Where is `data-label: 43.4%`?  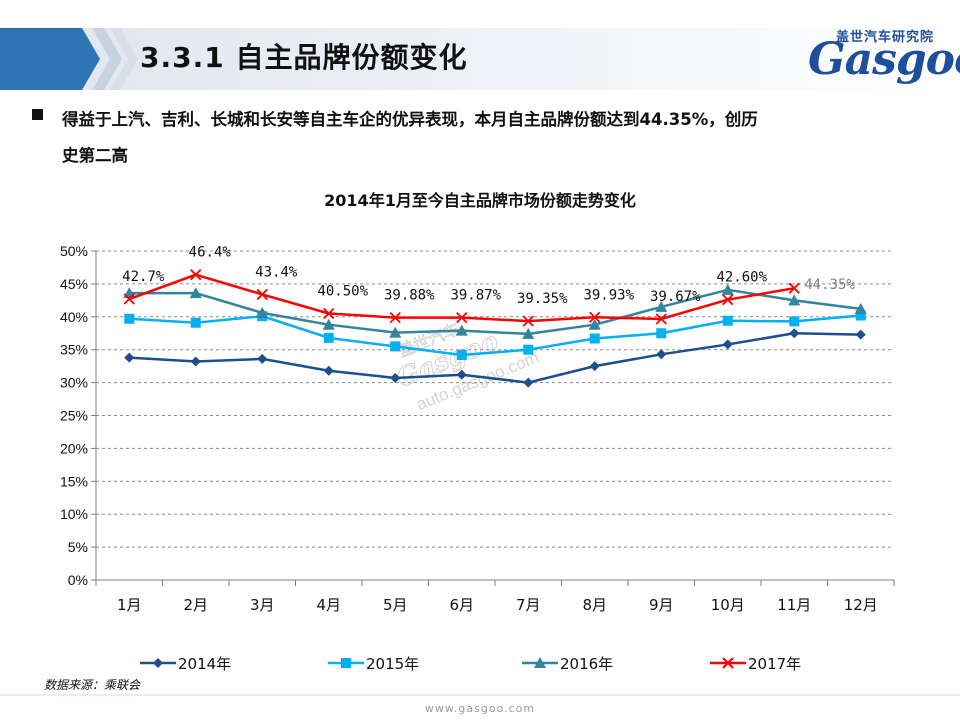
data-label: 43.4% is located at coordinates (276, 272).